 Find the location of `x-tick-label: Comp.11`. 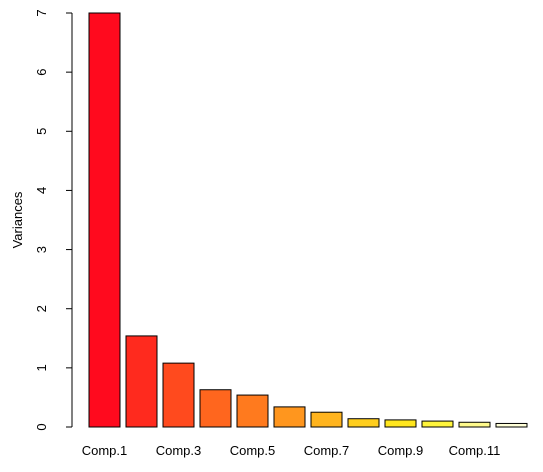

x-tick-label: Comp.11 is located at coordinates (475, 450).